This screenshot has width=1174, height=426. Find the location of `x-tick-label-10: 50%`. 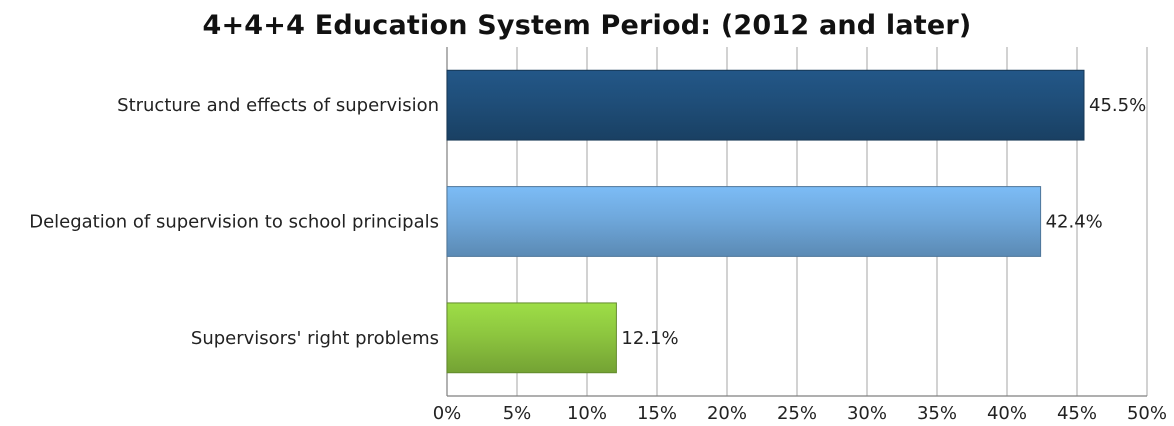

x-tick-label-10: 50% is located at coordinates (1147, 413).